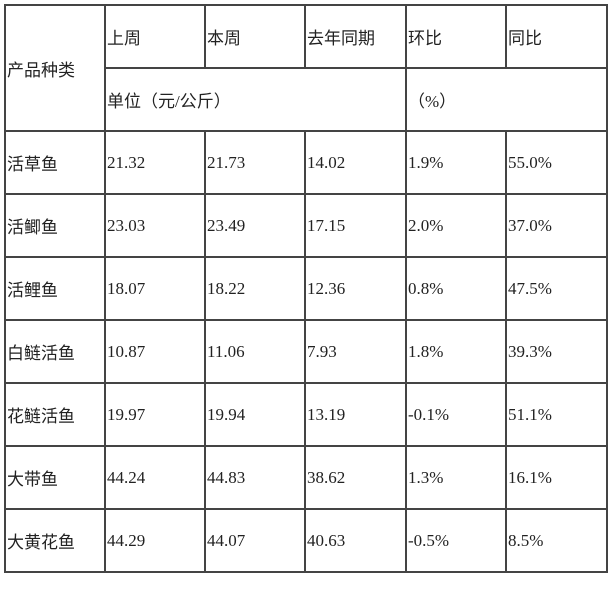 The height and width of the screenshot is (595, 612). What do you see at coordinates (456, 414) in the screenshot?
I see `mom-change: -0.1%` at bounding box center [456, 414].